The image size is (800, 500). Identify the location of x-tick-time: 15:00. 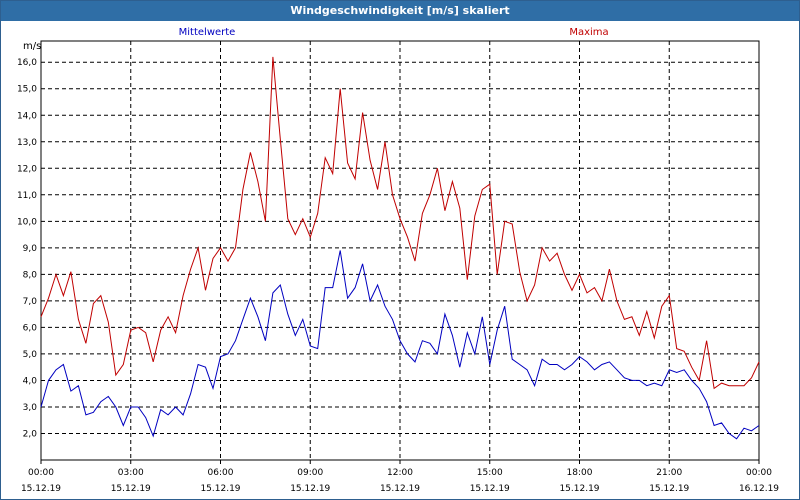
(490, 473).